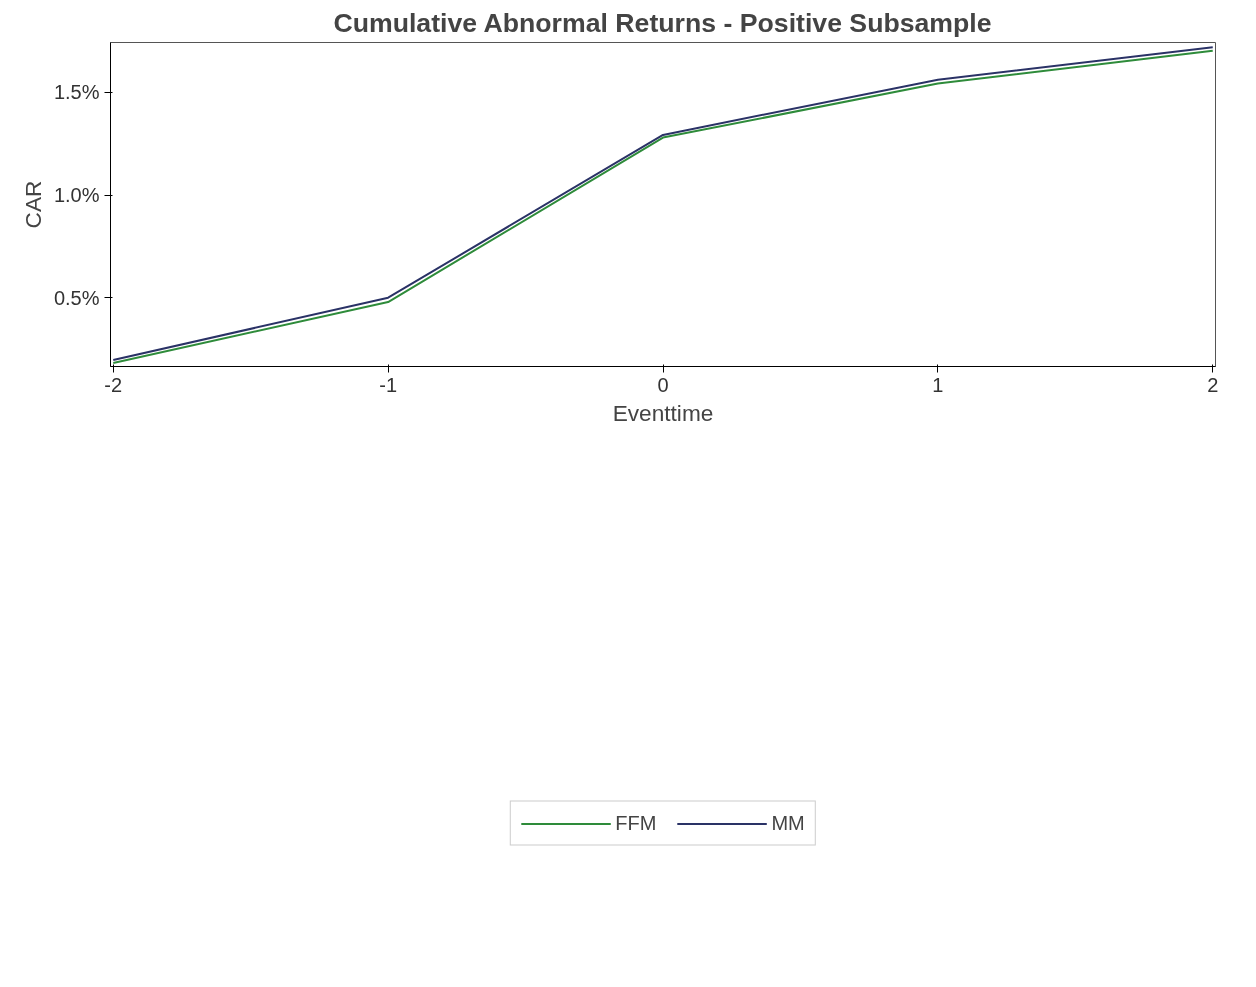 The image size is (1256, 987). Describe the element at coordinates (1213, 384) in the screenshot. I see `x-tick-label: 2` at that location.